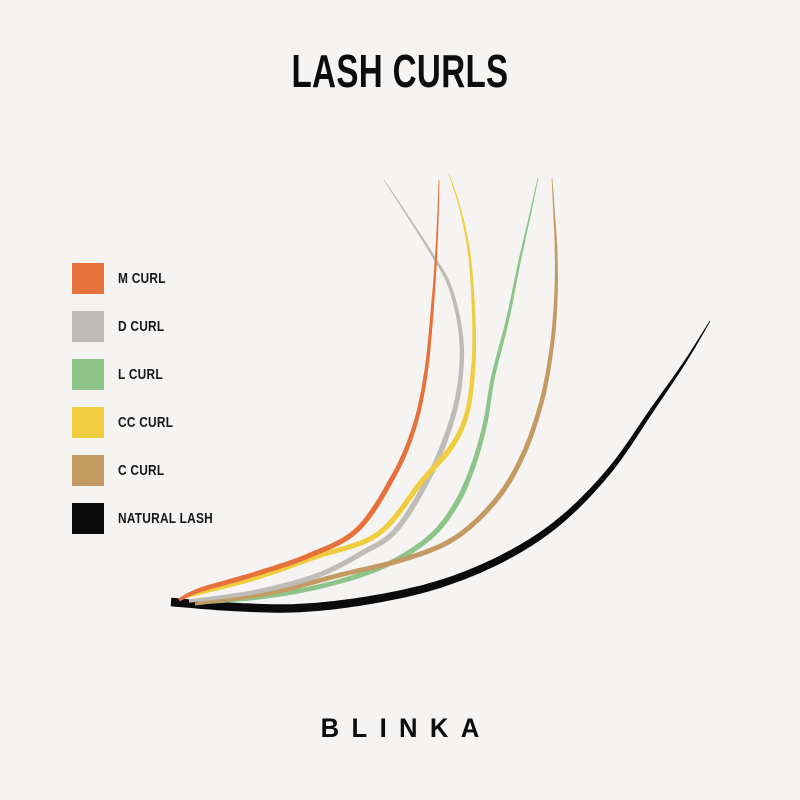  What do you see at coordinates (406, 728) in the screenshot?
I see `brand-logo: BLINKA` at bounding box center [406, 728].